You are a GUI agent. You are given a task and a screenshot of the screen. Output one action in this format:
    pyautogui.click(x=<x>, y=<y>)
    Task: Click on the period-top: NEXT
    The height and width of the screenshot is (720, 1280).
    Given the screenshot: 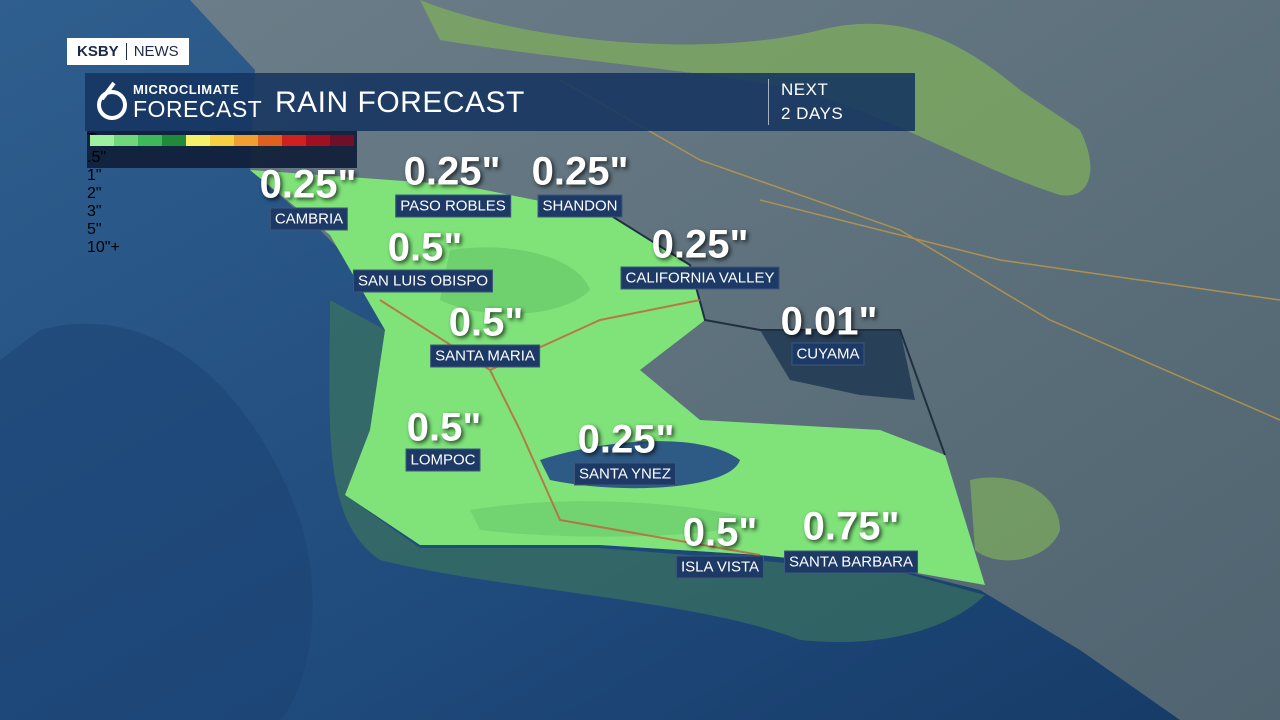 What is the action you would take?
    pyautogui.click(x=805, y=89)
    